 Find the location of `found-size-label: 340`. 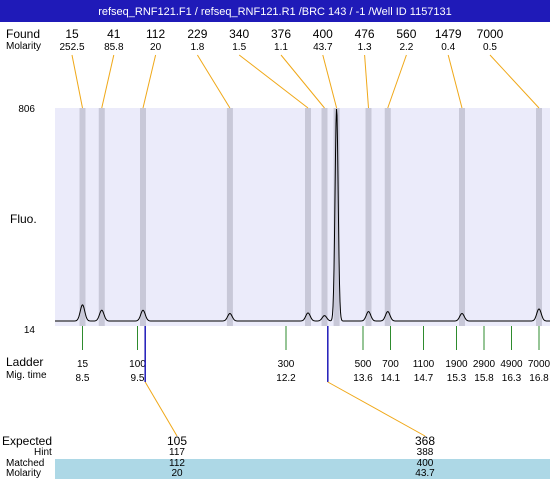

found-size-label: 340 is located at coordinates (239, 34).